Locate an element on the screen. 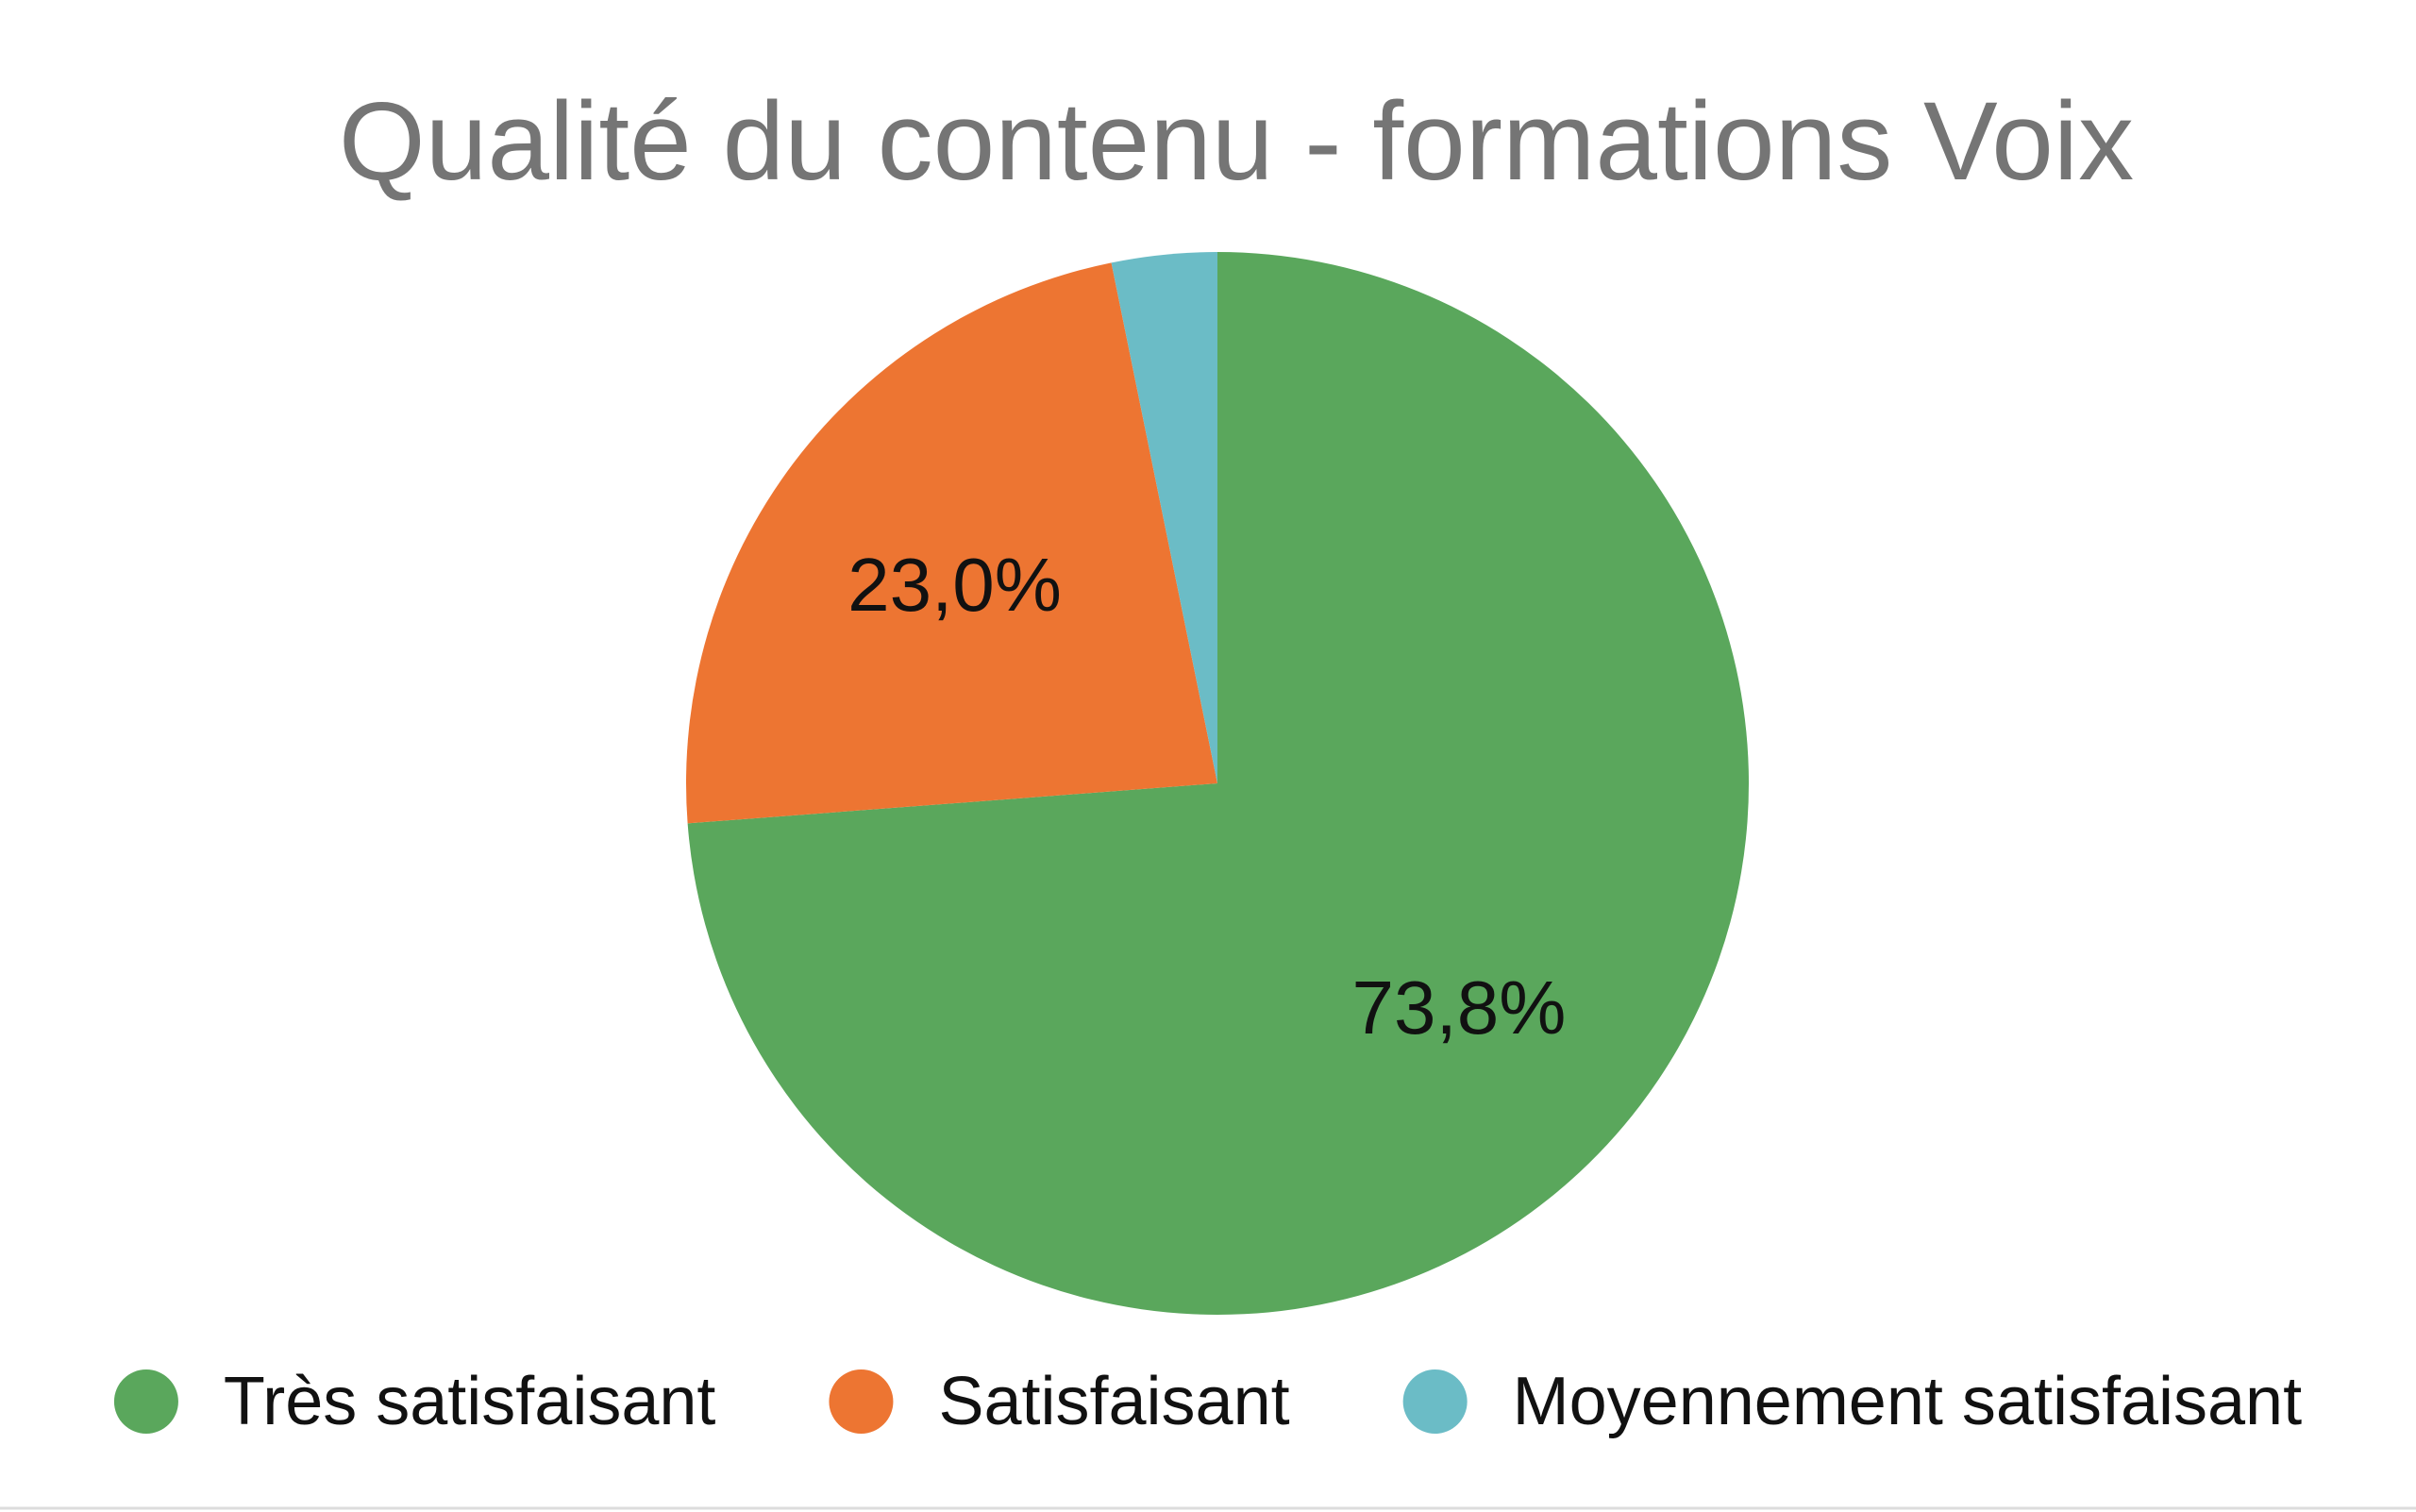  slice-label-tres-satisfaisant: 73,8% is located at coordinates (1459, 1008).